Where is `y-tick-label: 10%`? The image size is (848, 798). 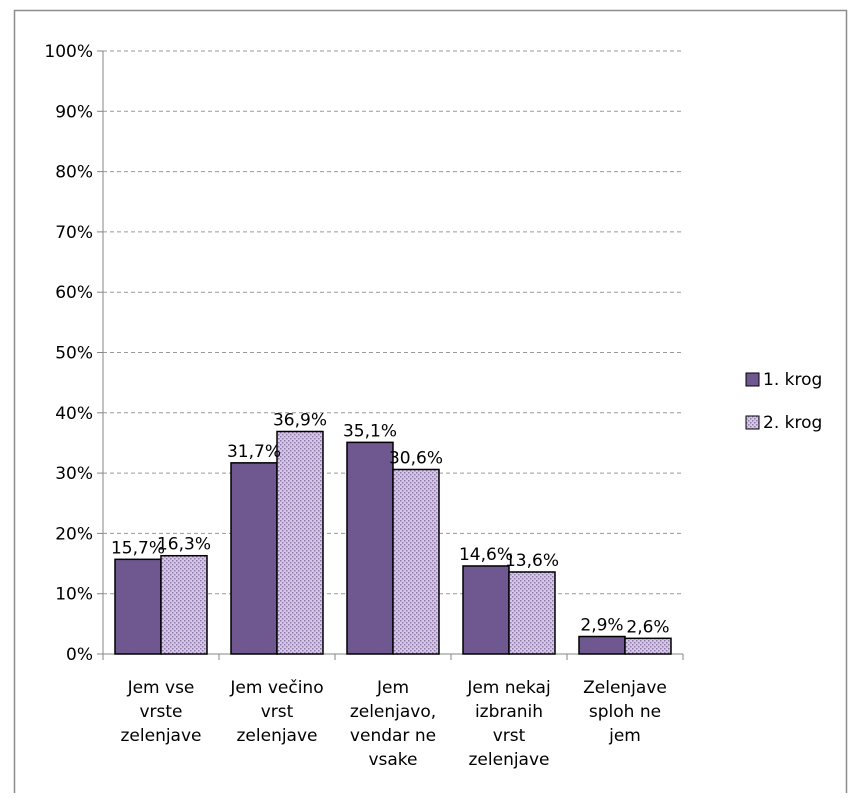
y-tick-label: 10% is located at coordinates (74, 595).